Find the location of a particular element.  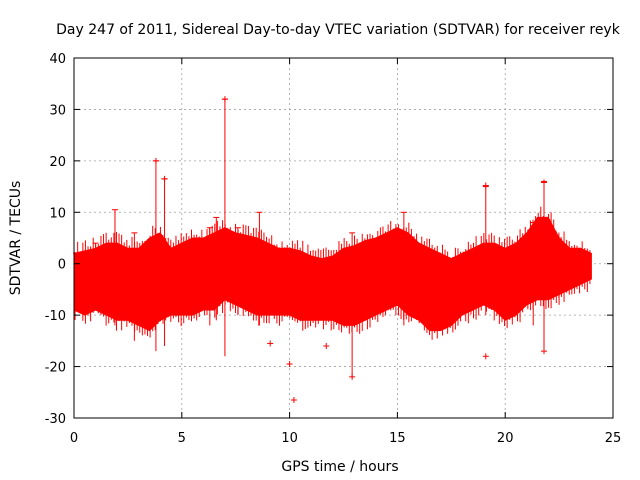

x-tick-label: 25 is located at coordinates (613, 438).